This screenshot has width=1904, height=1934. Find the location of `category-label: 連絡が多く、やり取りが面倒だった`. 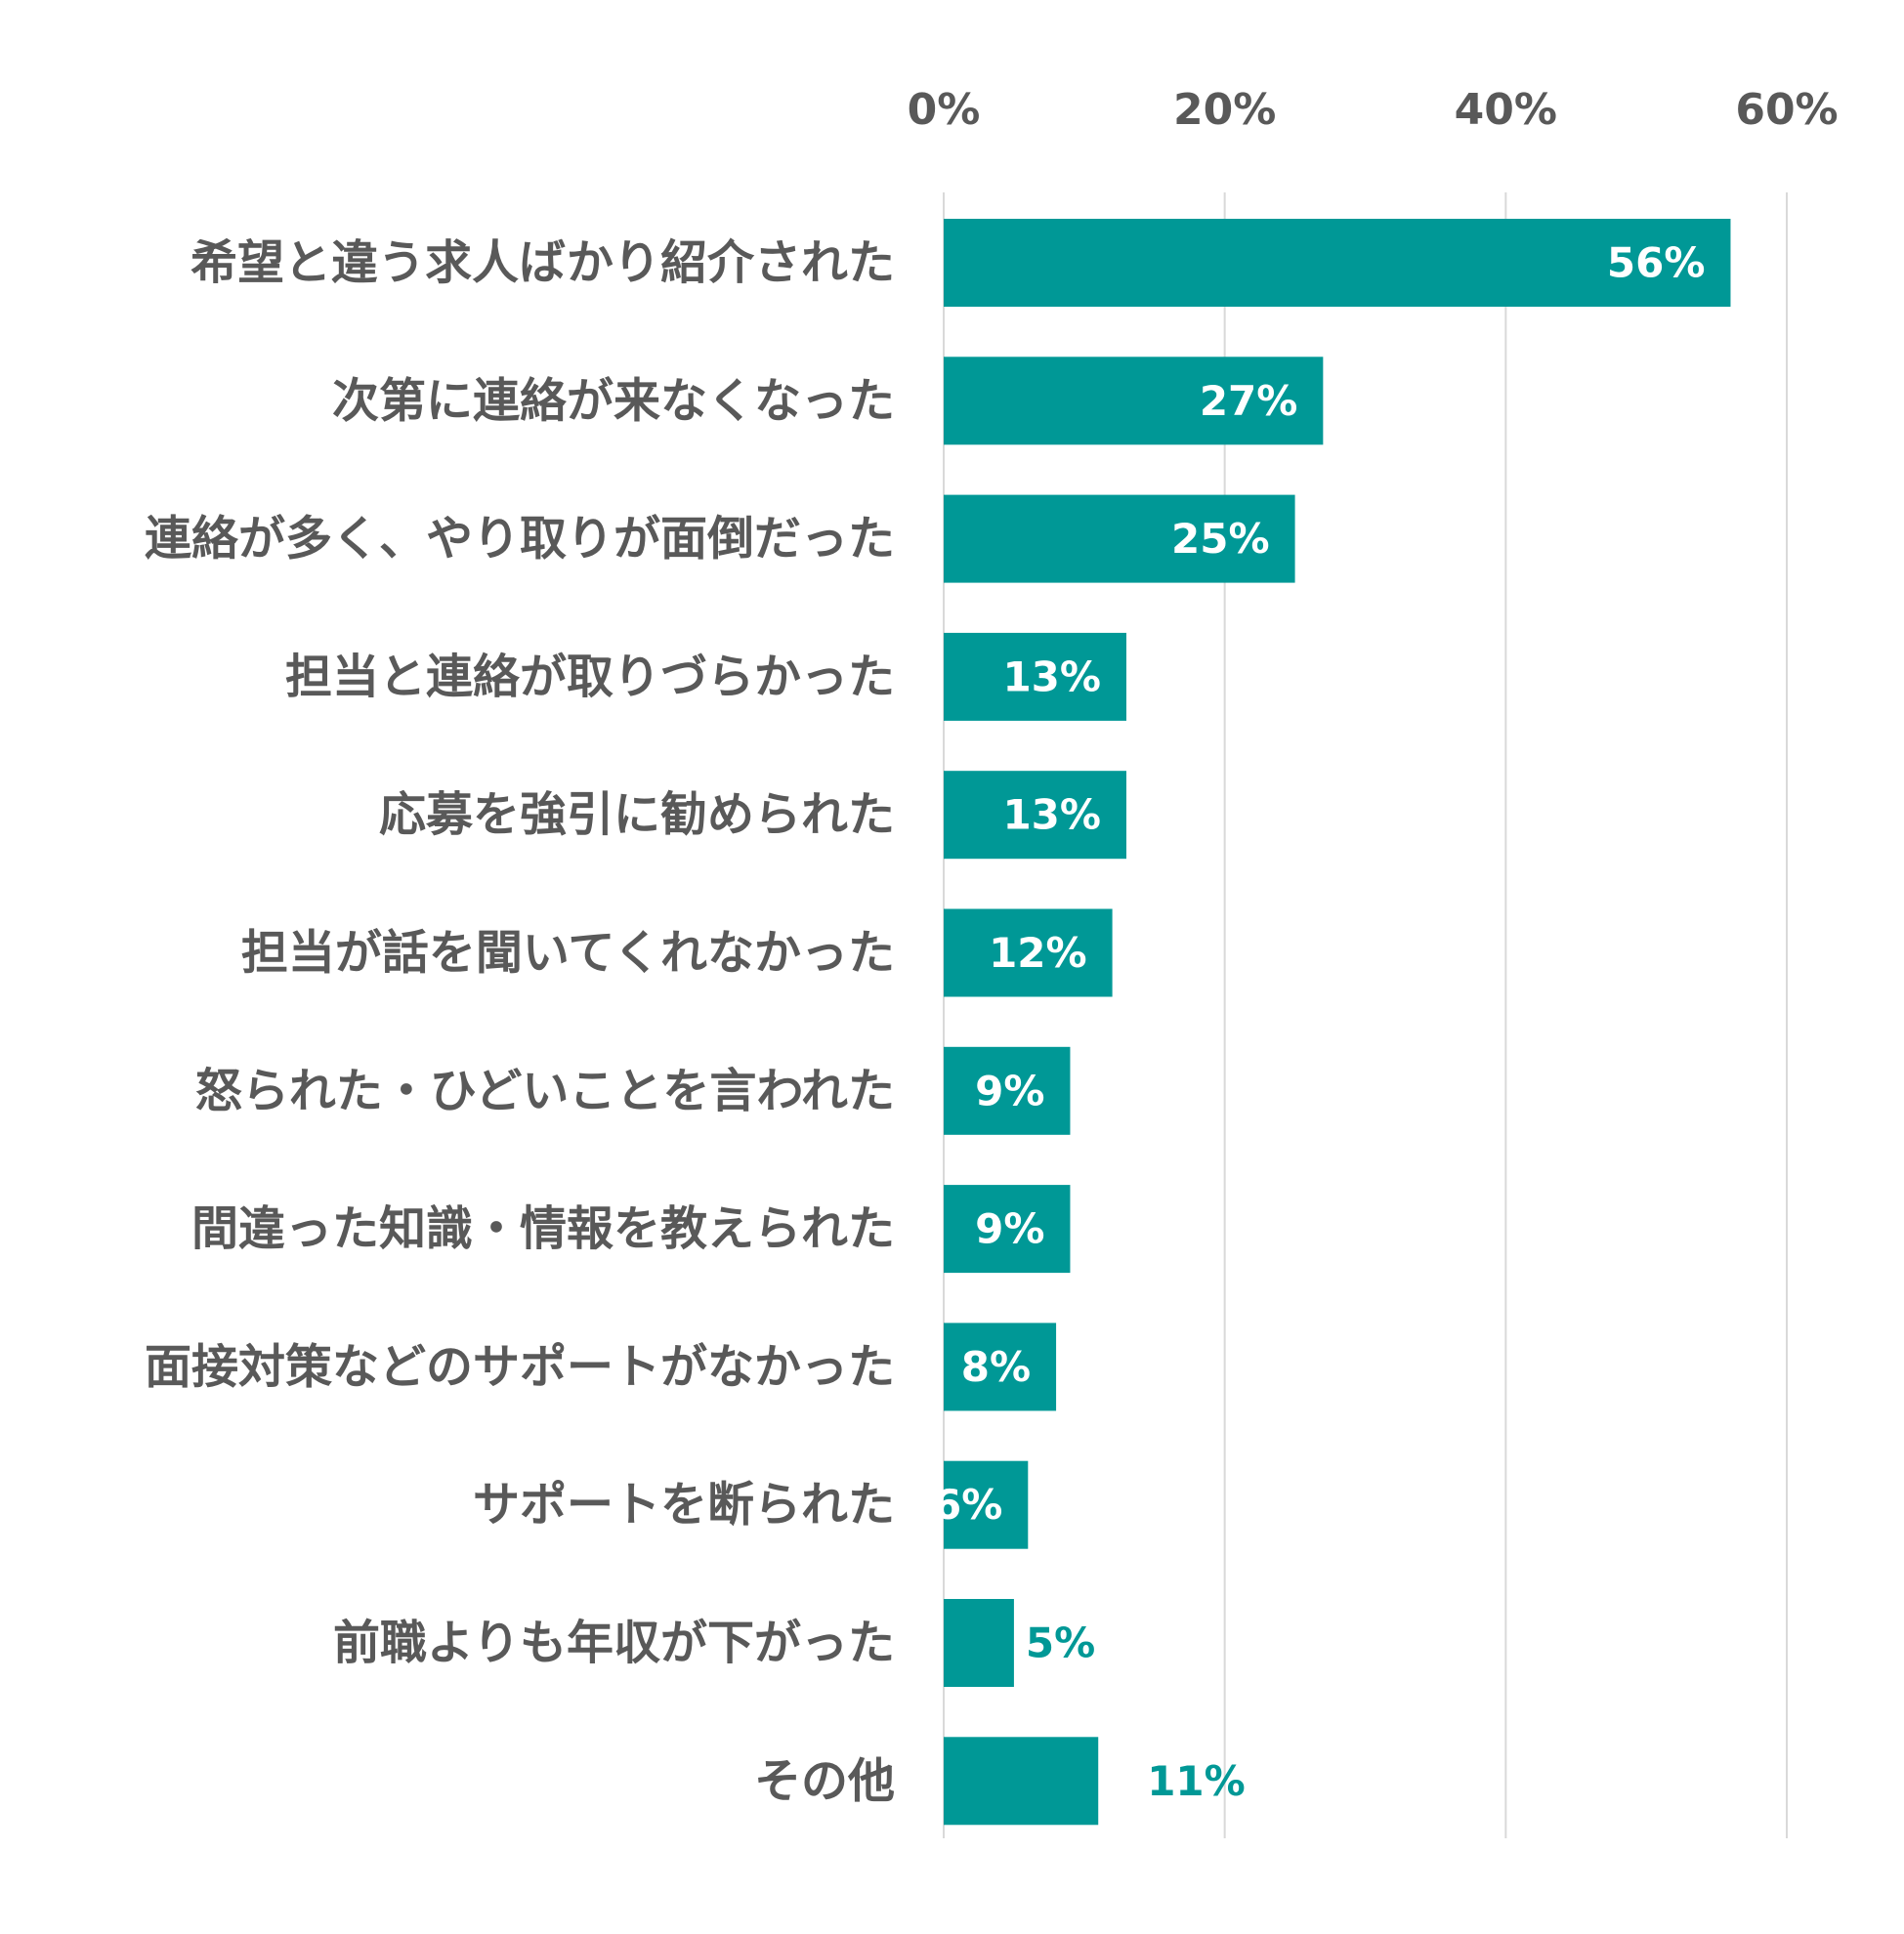

category-label: 連絡が多く、やり取りが面倒だった is located at coordinates (520, 539).